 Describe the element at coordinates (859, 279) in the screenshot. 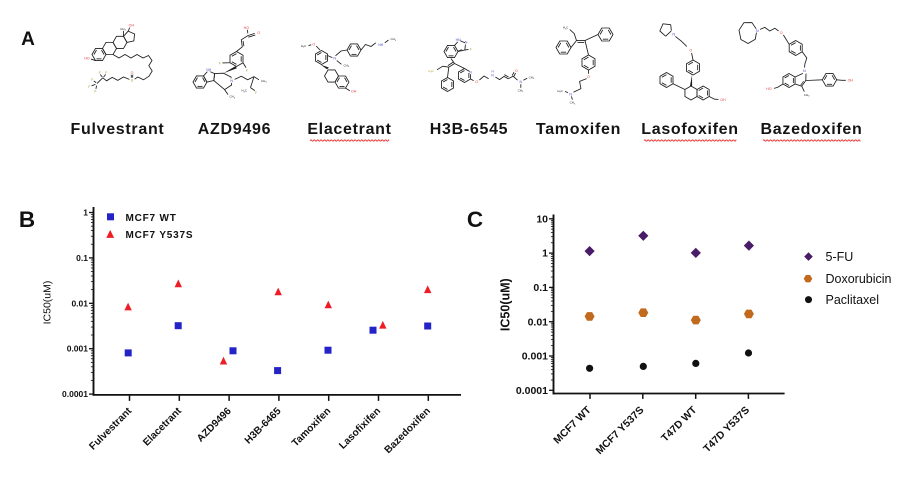

I see `svg-text: Doxorubicin` at that location.